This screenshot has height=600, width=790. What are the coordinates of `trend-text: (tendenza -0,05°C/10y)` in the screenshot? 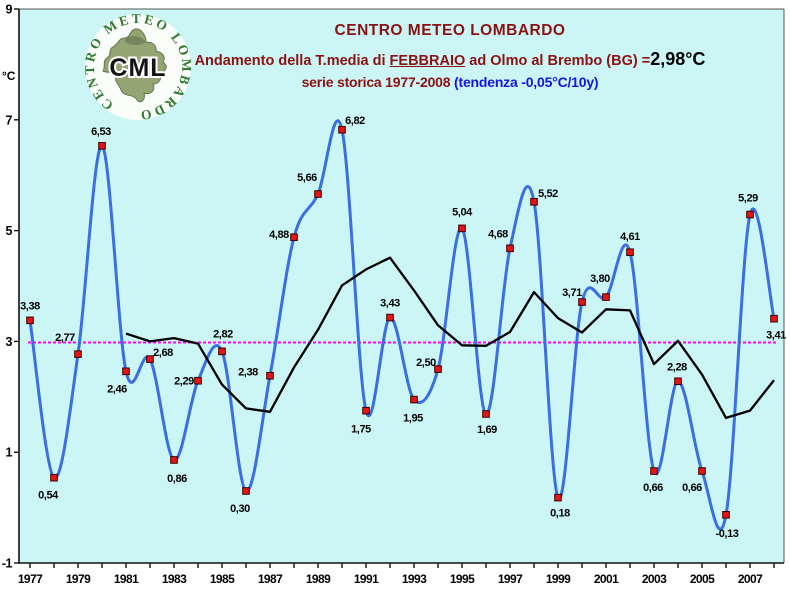 It's located at (526, 82).